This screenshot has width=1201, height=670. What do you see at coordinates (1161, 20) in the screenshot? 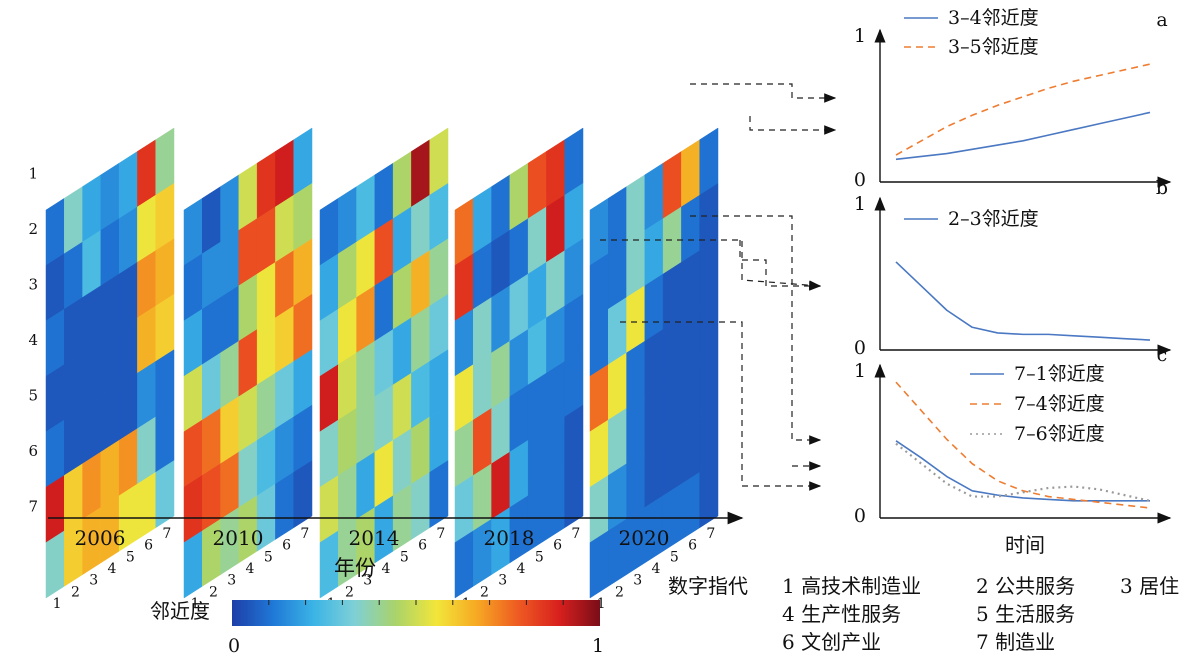
I see `panel-label: a` at bounding box center [1161, 20].